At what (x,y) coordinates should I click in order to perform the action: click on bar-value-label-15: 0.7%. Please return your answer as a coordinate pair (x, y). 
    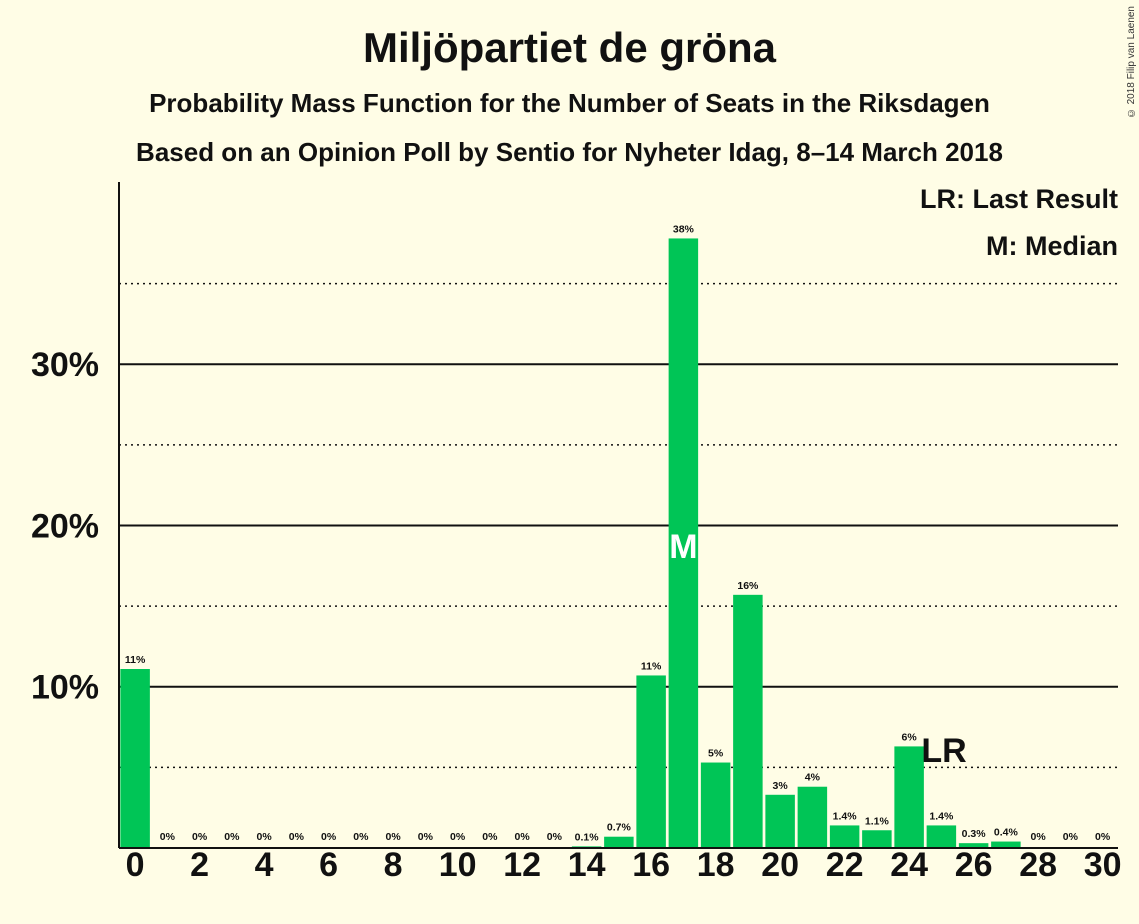
    Looking at the image, I should click on (619, 828).